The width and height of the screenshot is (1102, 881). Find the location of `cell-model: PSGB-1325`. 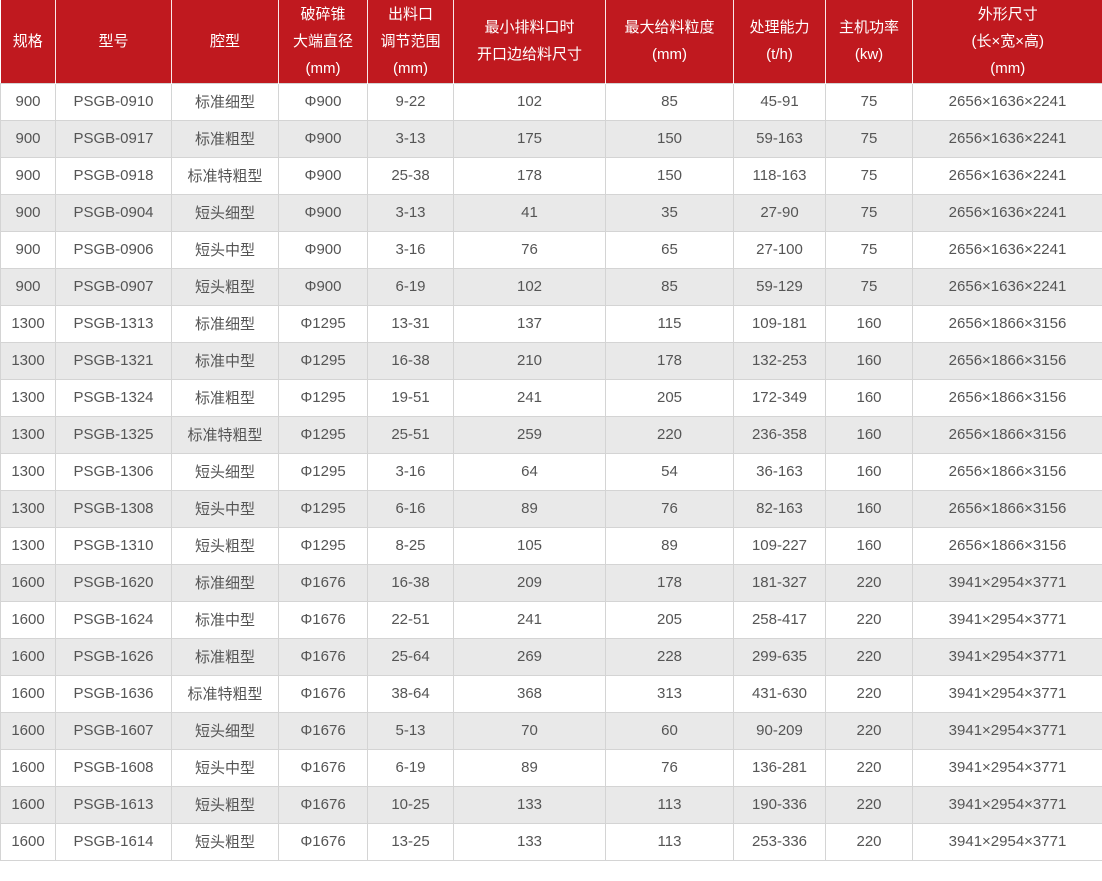

cell-model: PSGB-1325 is located at coordinates (113, 434).